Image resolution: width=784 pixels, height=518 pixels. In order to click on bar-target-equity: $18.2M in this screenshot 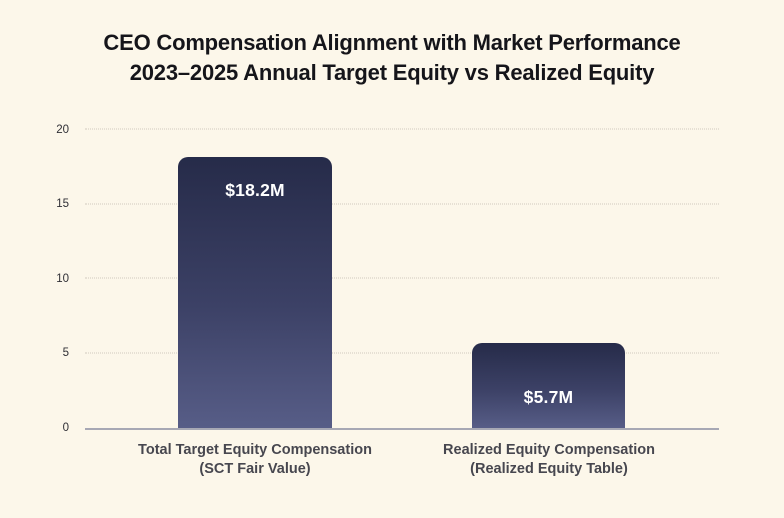, I will do `click(255, 292)`.